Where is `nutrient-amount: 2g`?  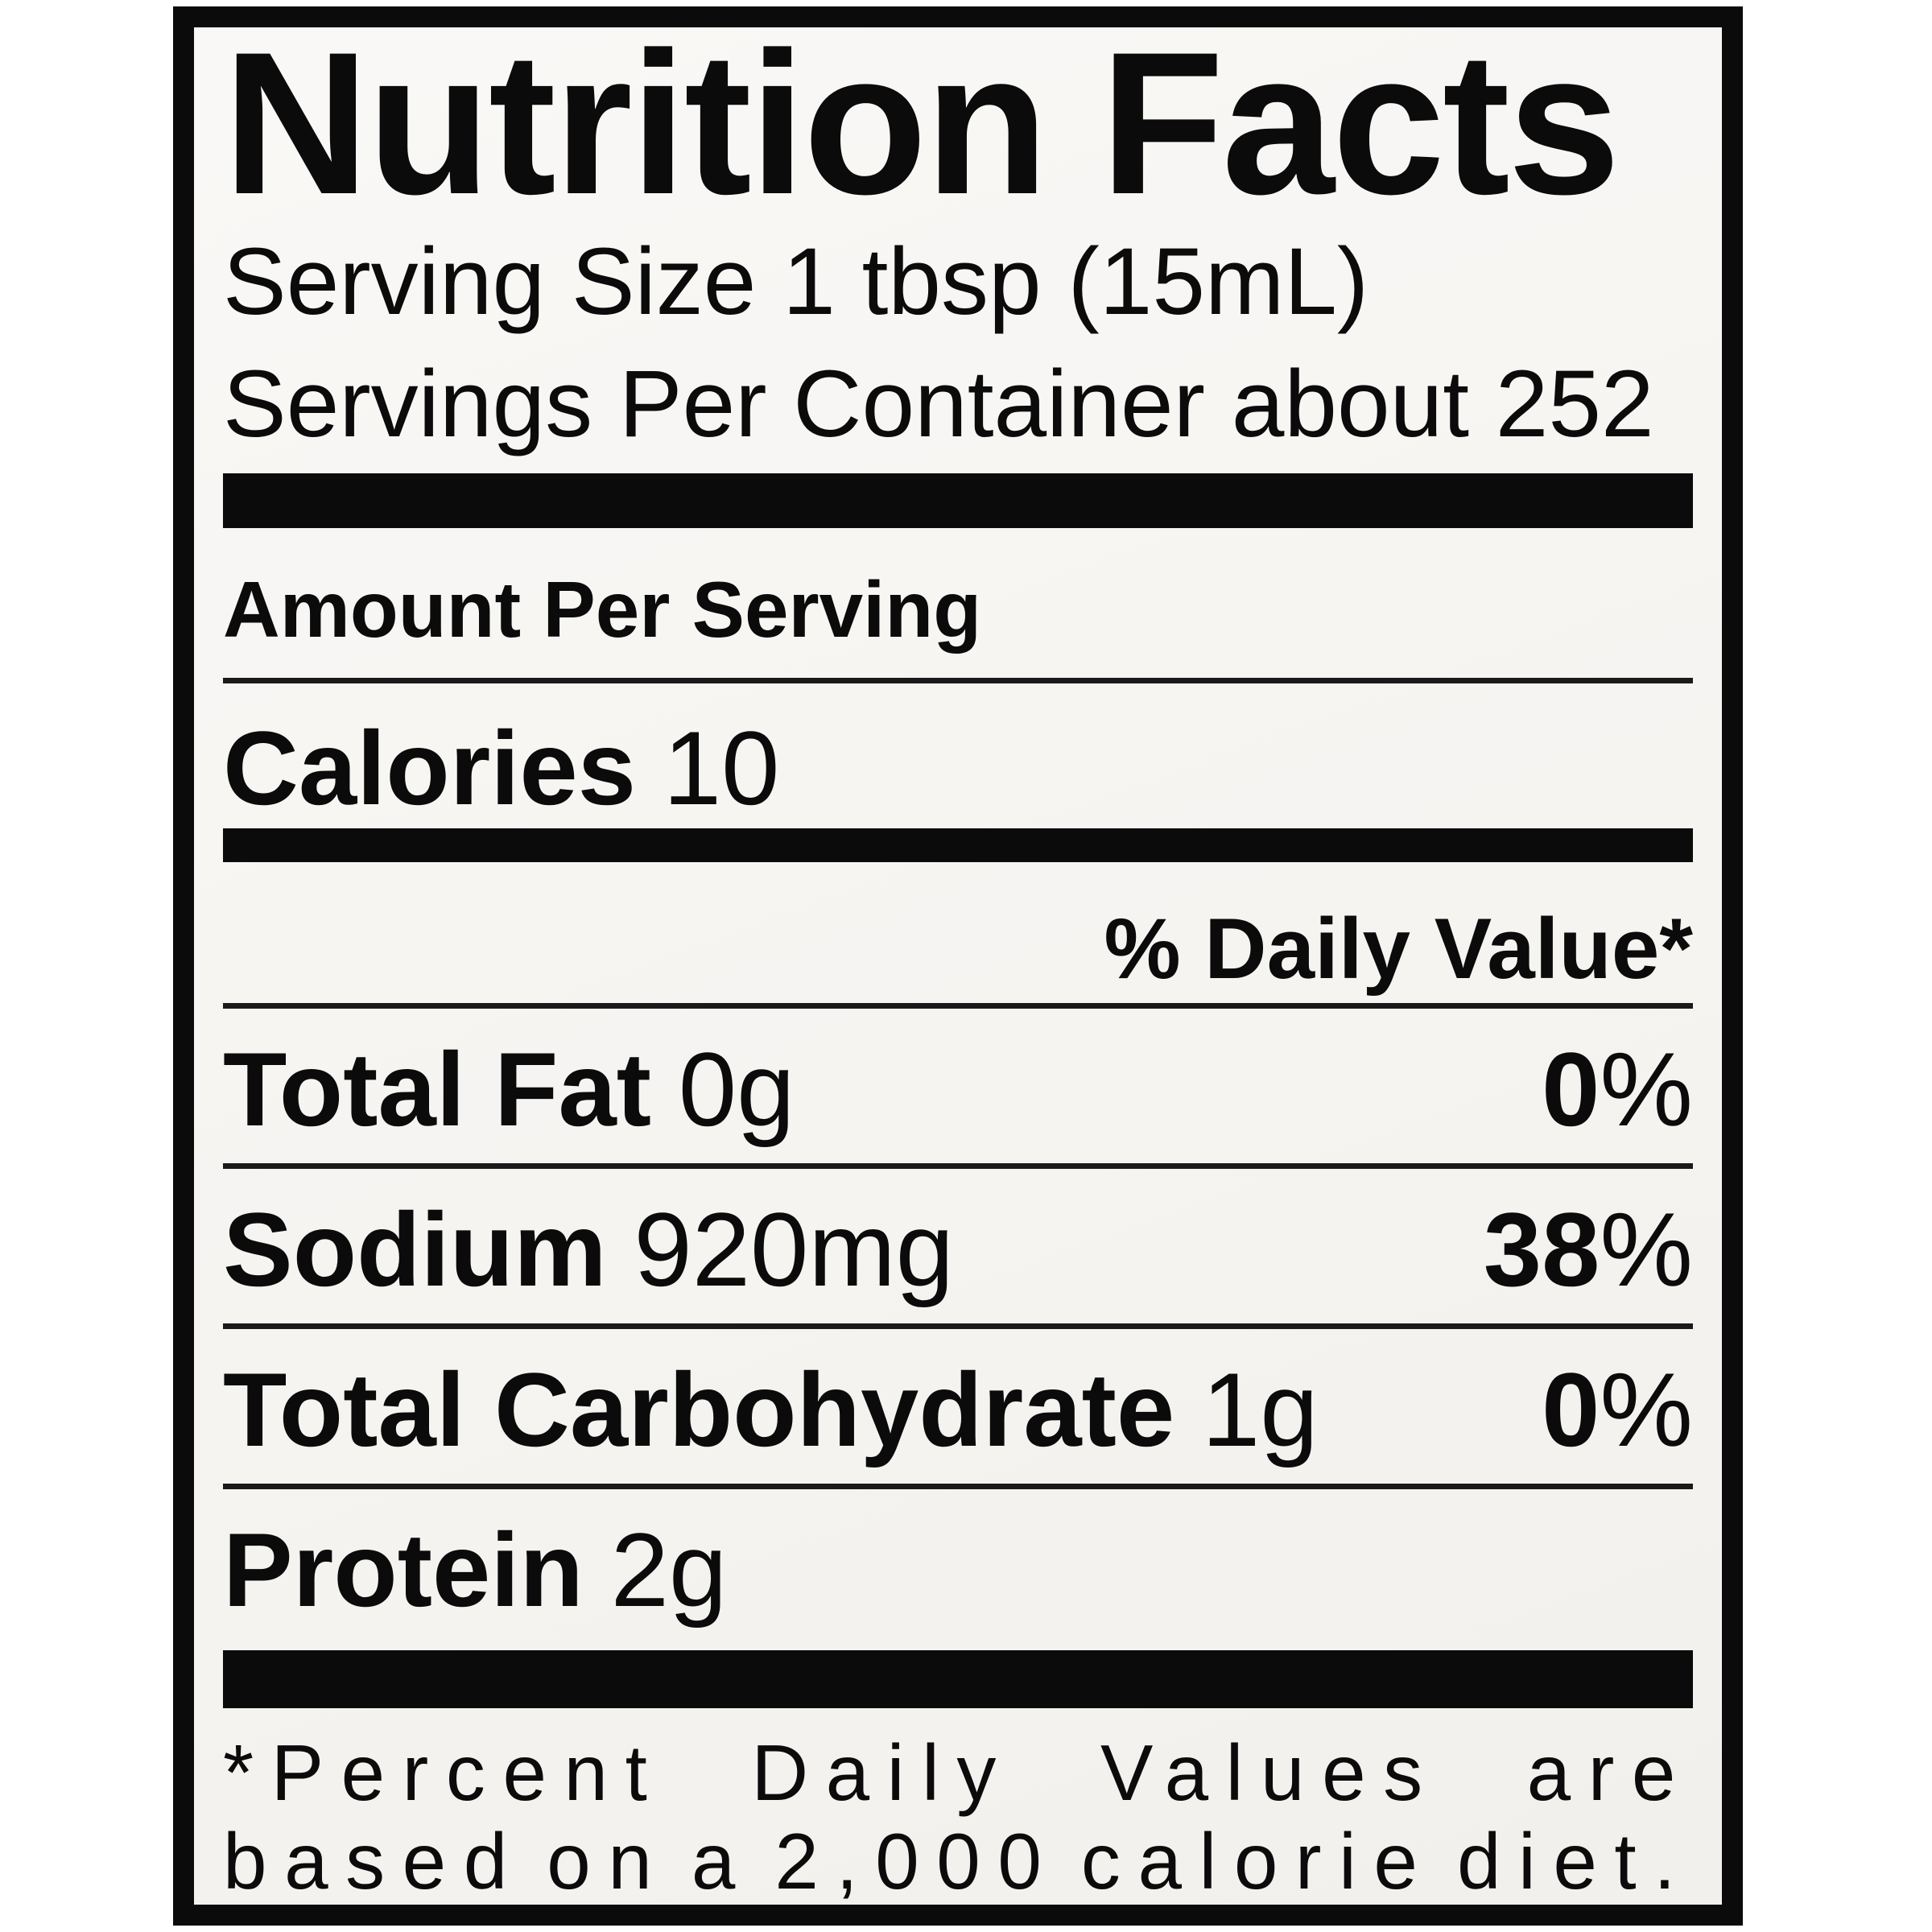
nutrient-amount: 2g is located at coordinates (669, 1570).